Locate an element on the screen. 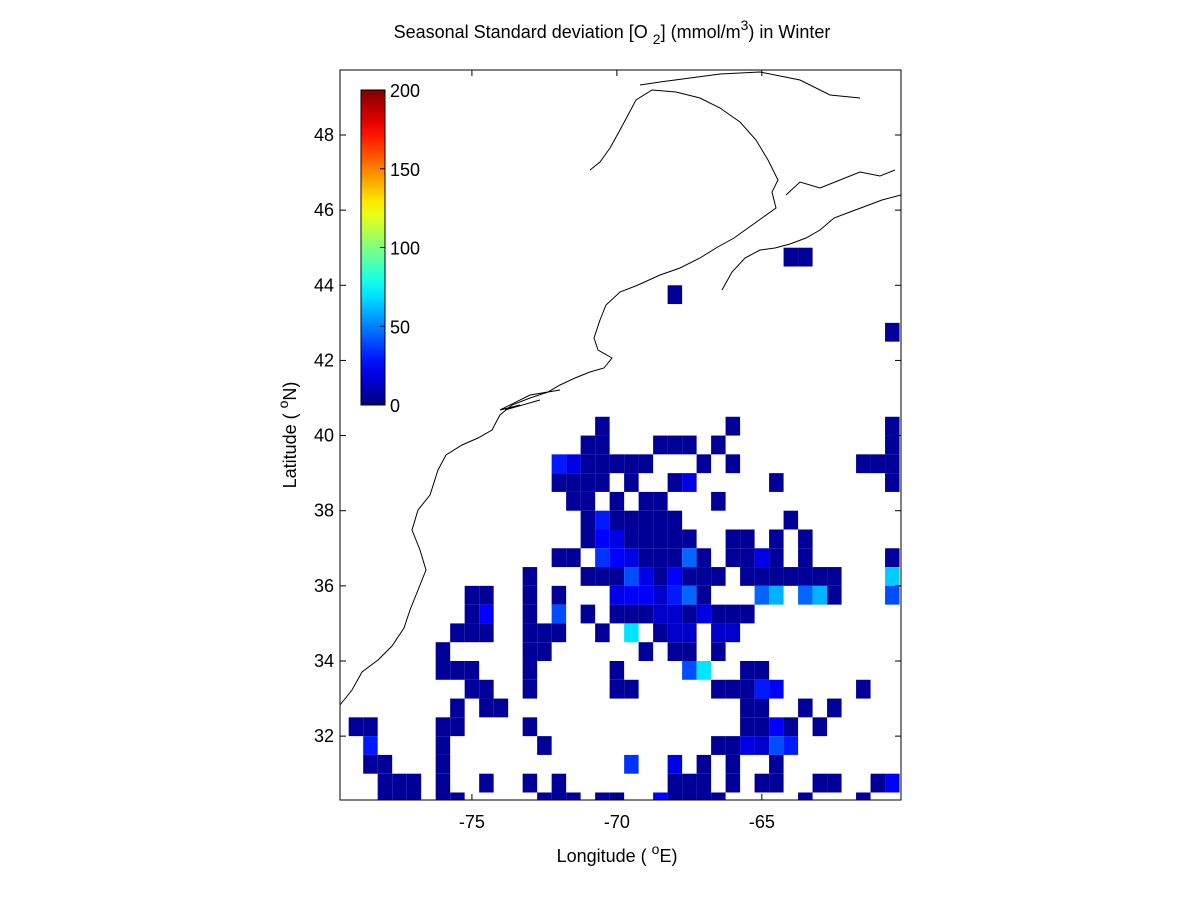 The image size is (1200, 900). x-tick-label: -65 is located at coordinates (762, 822).